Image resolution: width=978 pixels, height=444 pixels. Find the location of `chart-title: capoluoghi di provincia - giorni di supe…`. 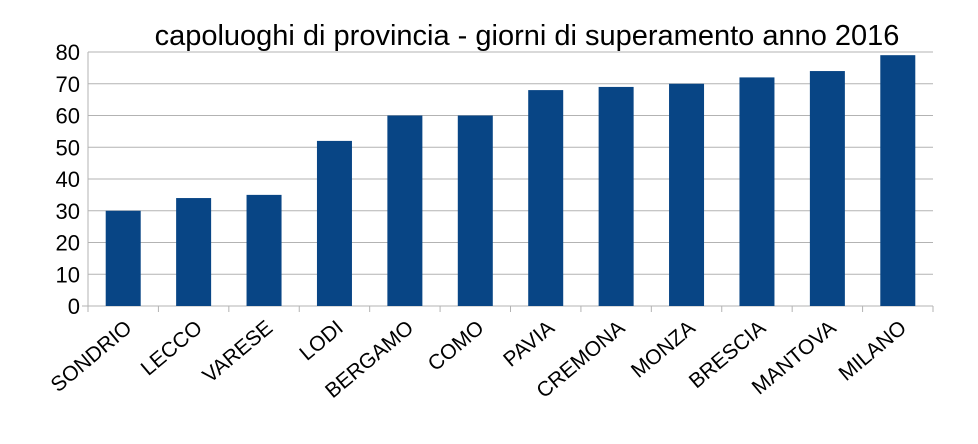

chart-title: capoluoghi di provincia - giorni di supe… is located at coordinates (527, 36).